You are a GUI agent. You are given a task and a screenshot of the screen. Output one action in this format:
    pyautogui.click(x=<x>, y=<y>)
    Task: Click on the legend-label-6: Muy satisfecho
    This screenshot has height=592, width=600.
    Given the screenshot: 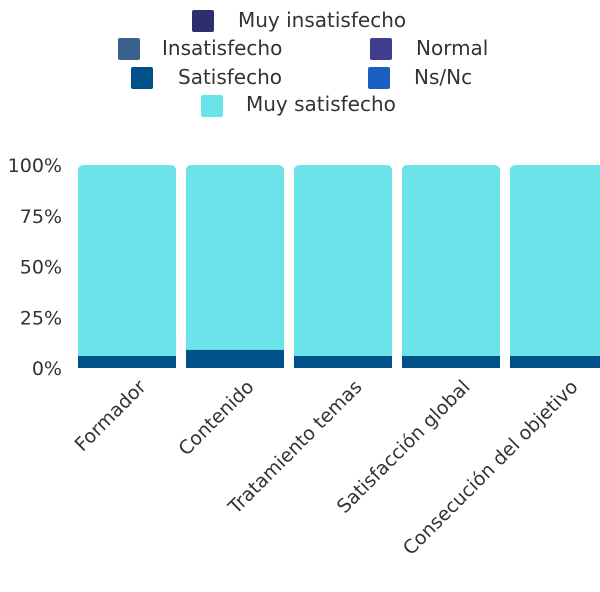 What is the action you would take?
    pyautogui.click(x=321, y=104)
    